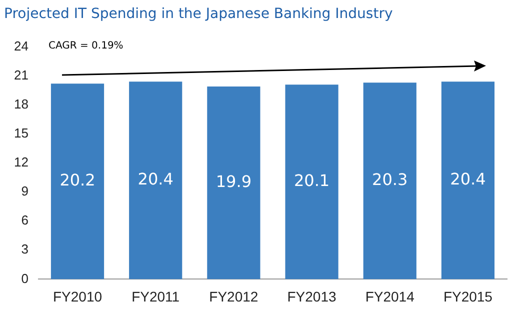  Describe the element at coordinates (24, 191) in the screenshot. I see `y-tick-label: 9` at that location.